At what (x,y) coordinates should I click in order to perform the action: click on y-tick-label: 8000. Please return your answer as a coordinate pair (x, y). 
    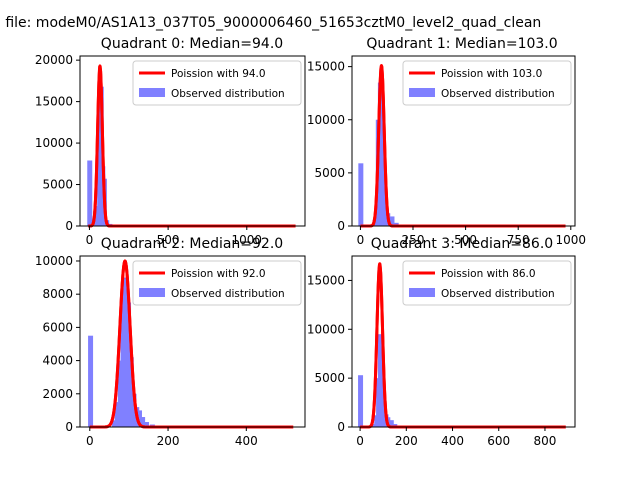
    Looking at the image, I should click on (57, 294).